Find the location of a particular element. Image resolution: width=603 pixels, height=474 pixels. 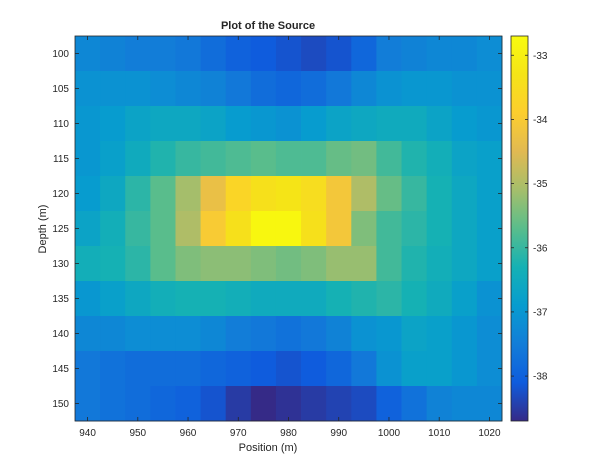

colorbar is located at coordinates (519, 228).